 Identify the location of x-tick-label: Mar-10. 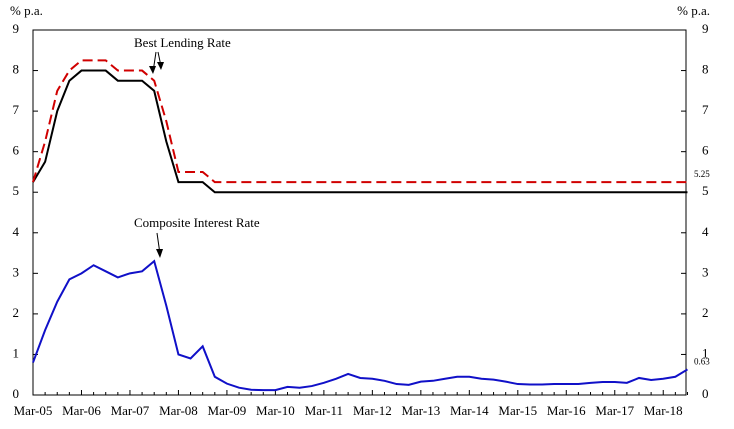
(275, 410).